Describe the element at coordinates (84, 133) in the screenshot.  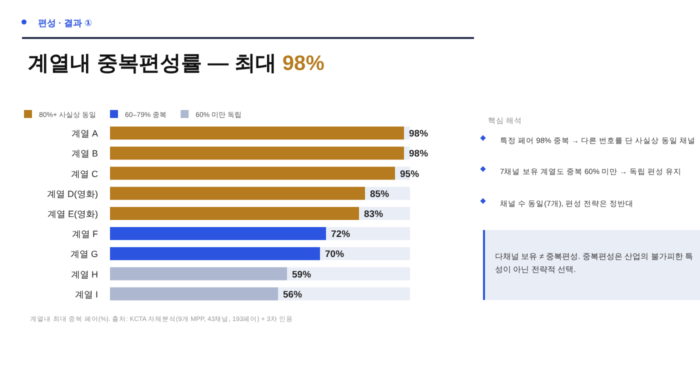
I see `y-tick-label: 계열 A` at that location.